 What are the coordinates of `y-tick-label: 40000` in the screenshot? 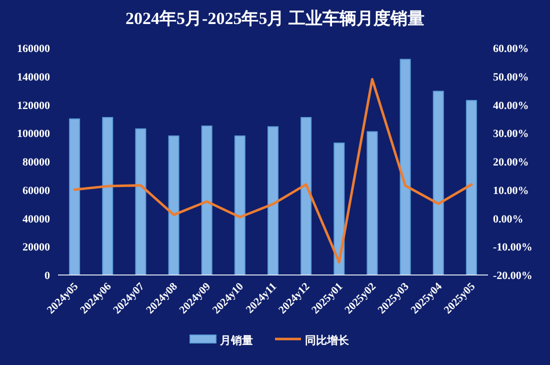 It's located at (36, 219).